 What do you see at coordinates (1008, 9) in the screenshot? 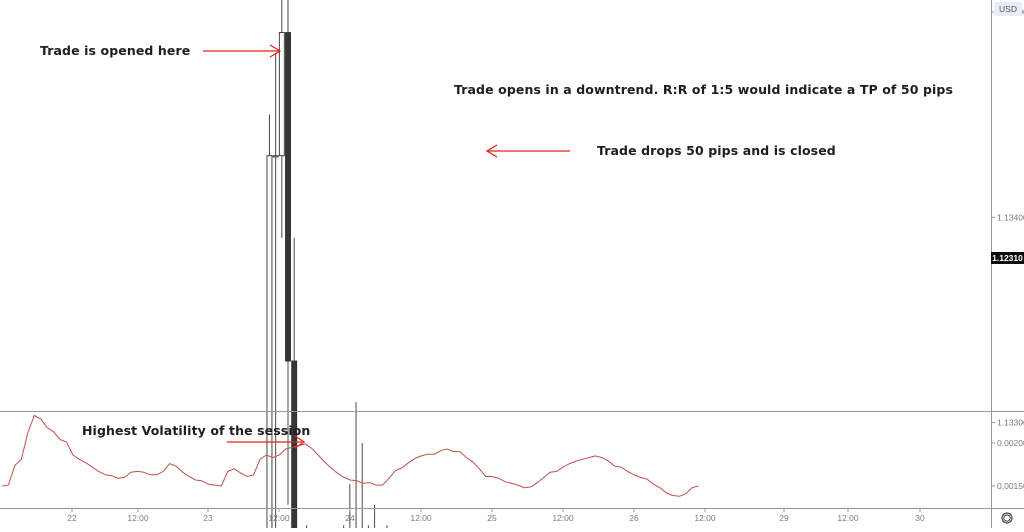
I see `currency-badge: USD` at bounding box center [1008, 9].